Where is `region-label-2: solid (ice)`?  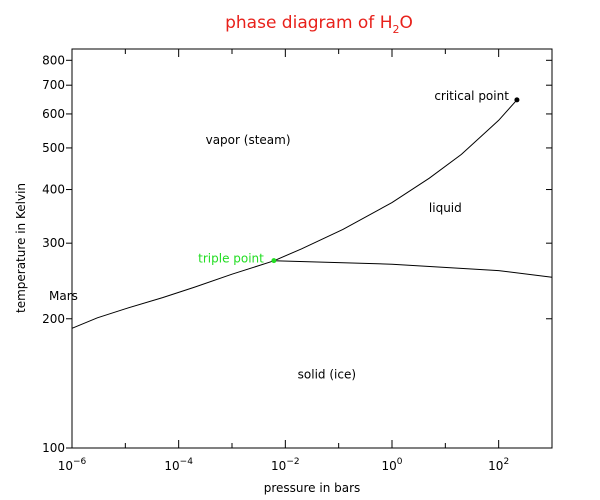
region-label-2: solid (ice) is located at coordinates (327, 375).